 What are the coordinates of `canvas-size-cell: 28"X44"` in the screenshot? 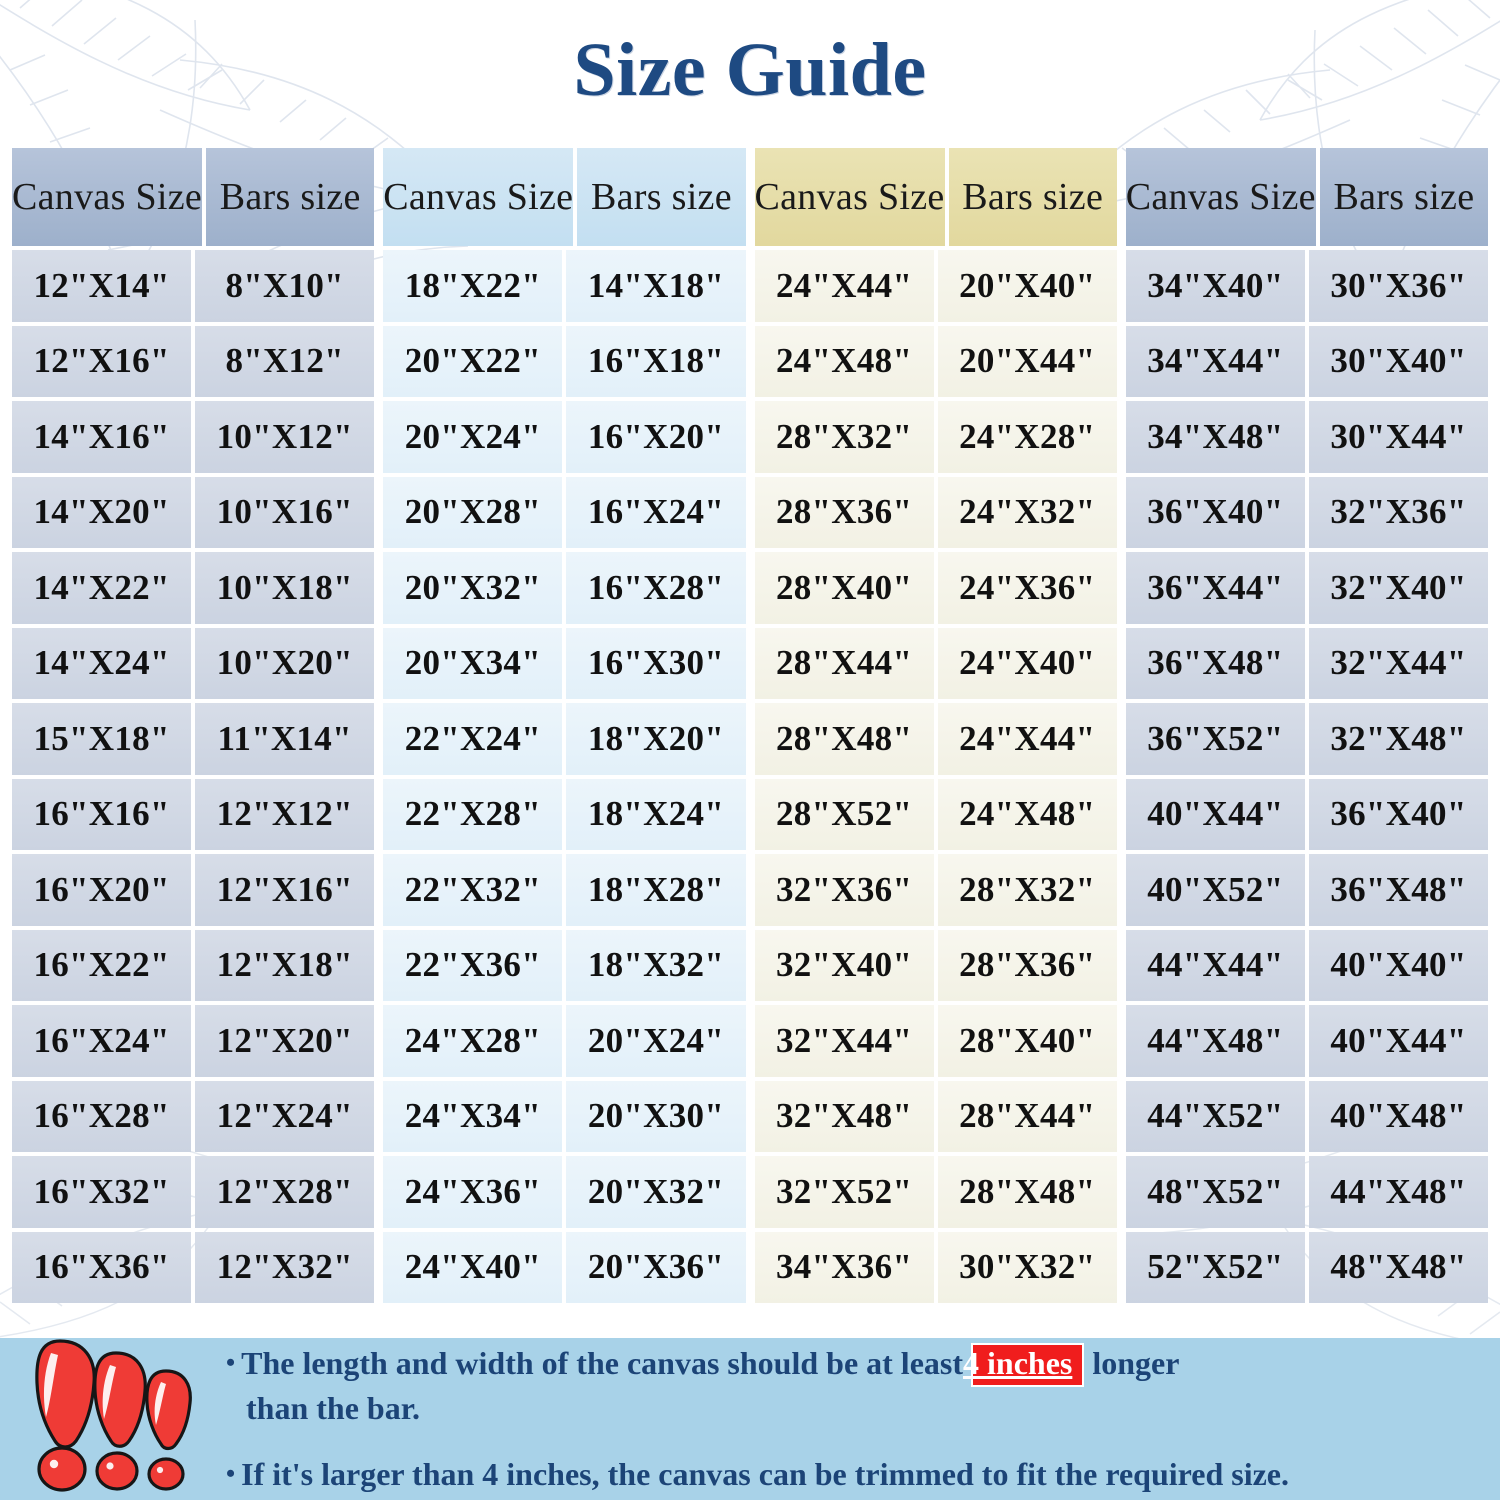 It's located at (844, 663).